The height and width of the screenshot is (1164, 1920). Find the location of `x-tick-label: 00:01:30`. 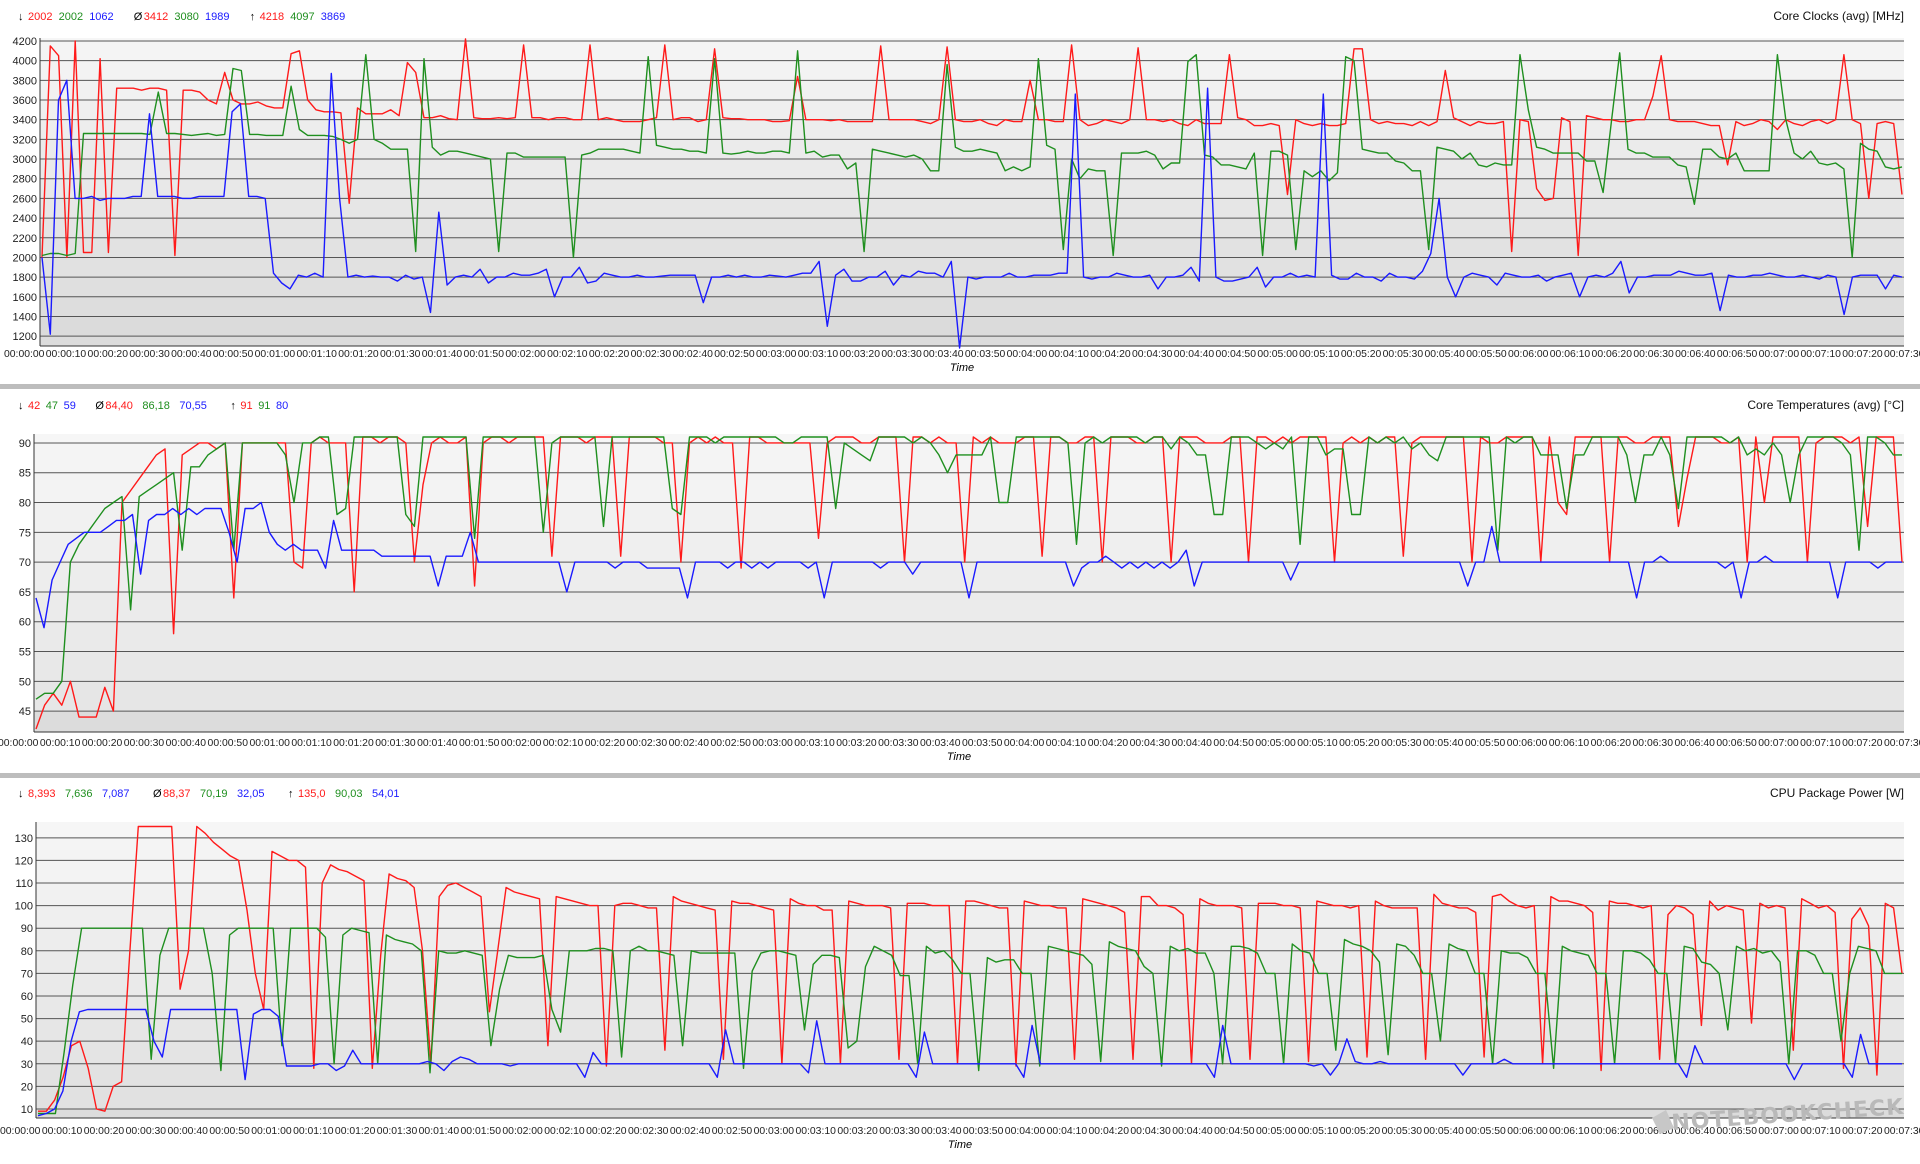

x-tick-label: 00:01:30 is located at coordinates (397, 1131).